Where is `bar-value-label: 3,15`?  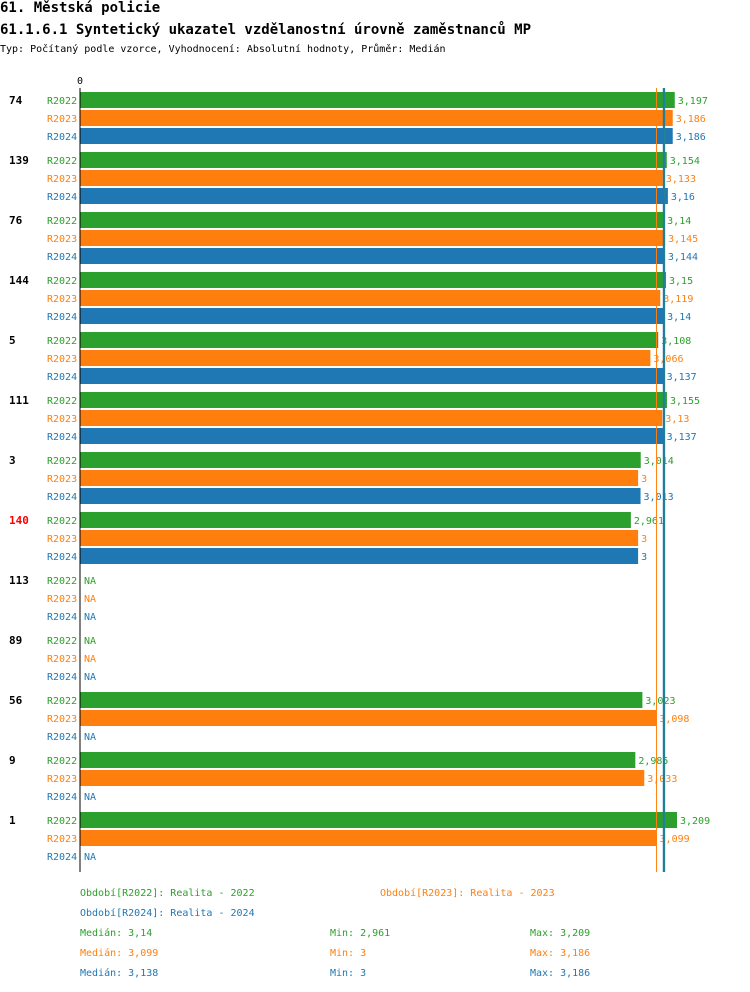 bar-value-label: 3,15 is located at coordinates (681, 281).